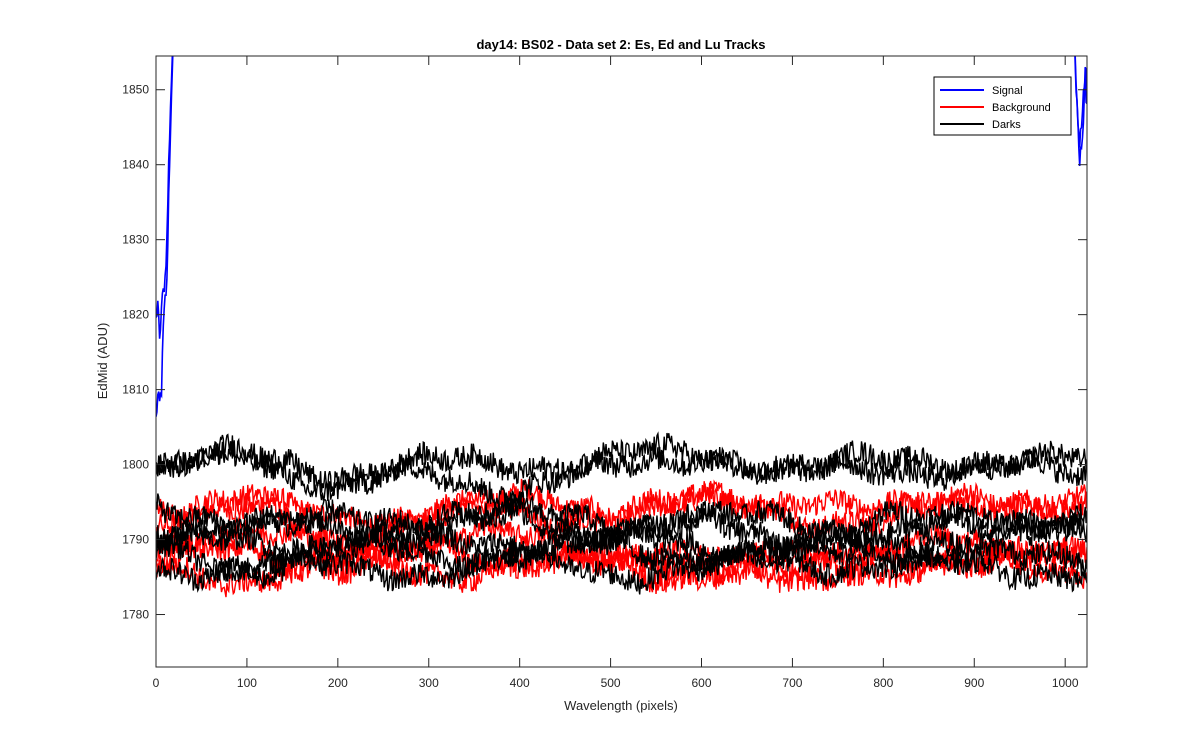 This screenshot has height=750, width=1200. I want to click on x-tick-label: 300, so click(429, 683).